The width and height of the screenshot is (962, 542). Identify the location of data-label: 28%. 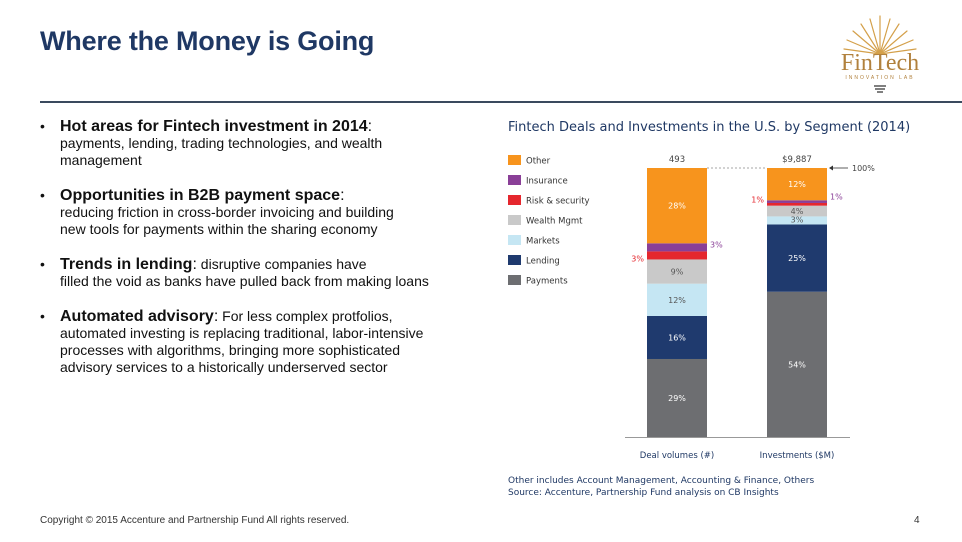
(677, 206).